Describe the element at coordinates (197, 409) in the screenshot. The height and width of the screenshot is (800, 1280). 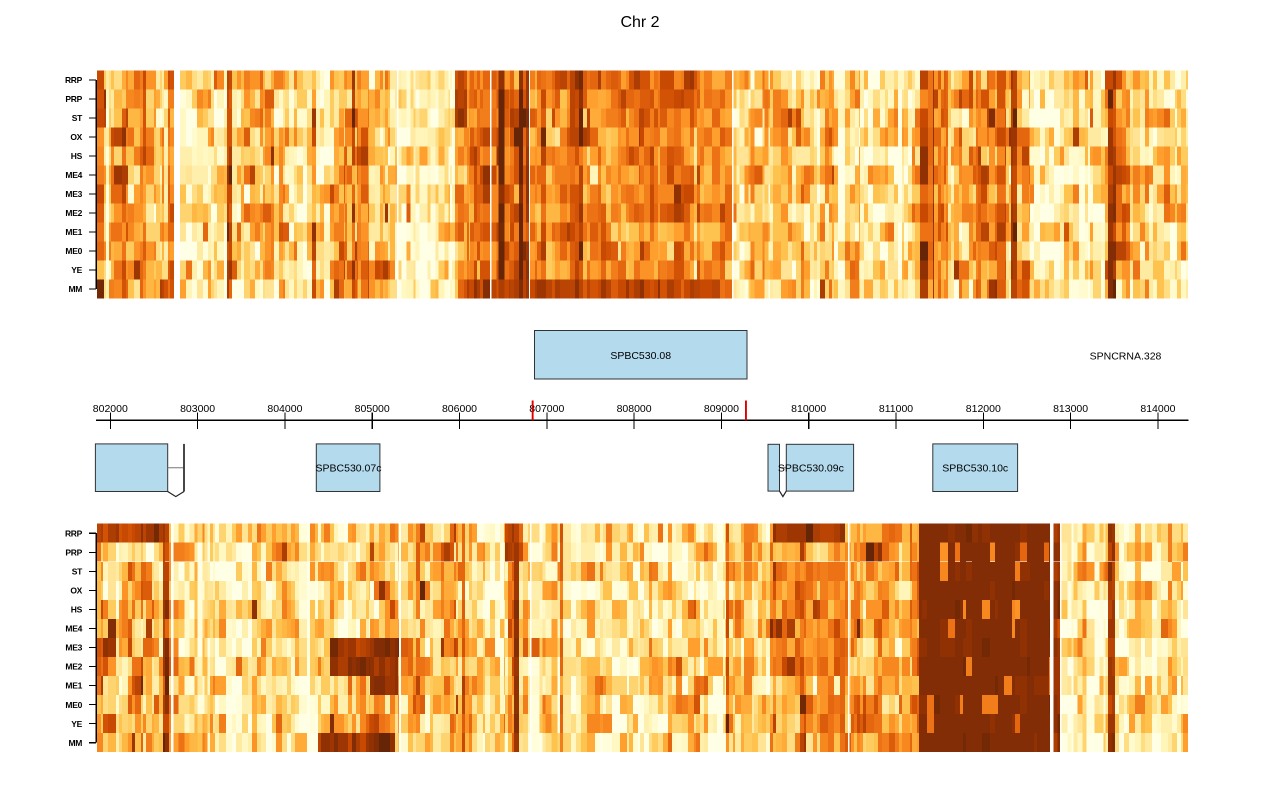
I see `svg-text: 803000` at that location.